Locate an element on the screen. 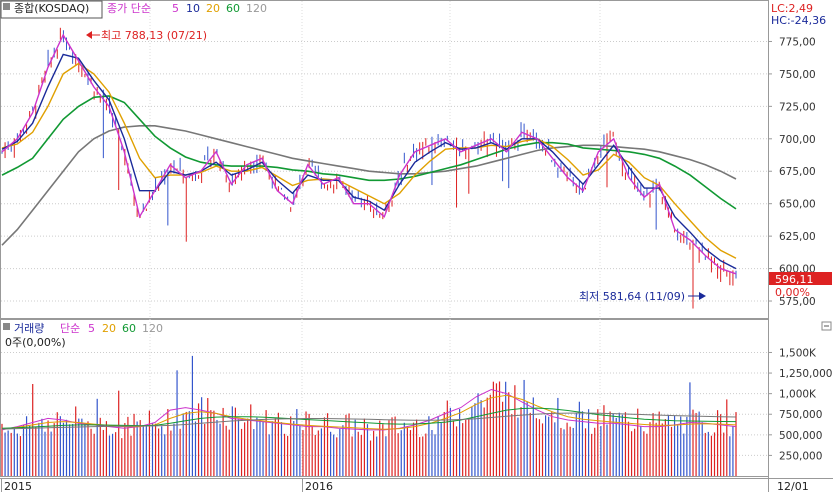 This screenshot has width=833, height=497. ma5-legend: 5 is located at coordinates (175, 8).